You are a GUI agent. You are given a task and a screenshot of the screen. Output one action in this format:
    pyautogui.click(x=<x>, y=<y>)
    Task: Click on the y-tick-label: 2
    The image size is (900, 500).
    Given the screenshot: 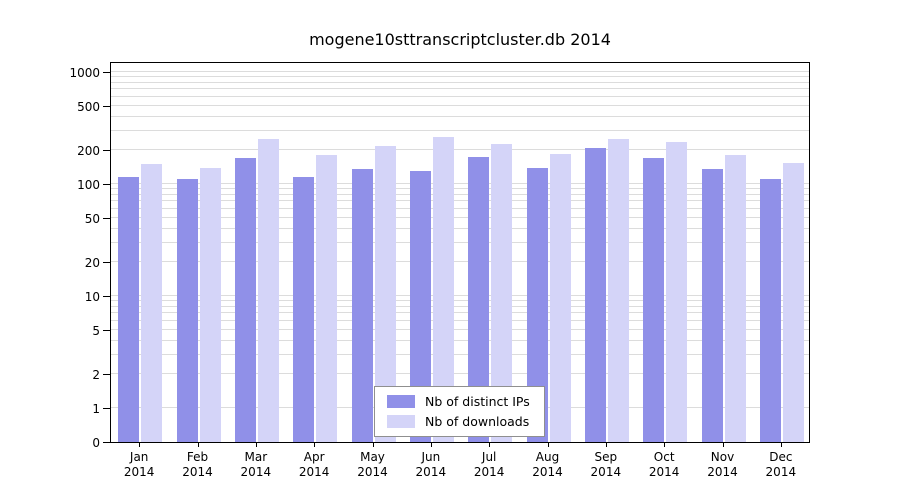 What is the action you would take?
    pyautogui.click(x=96, y=375)
    